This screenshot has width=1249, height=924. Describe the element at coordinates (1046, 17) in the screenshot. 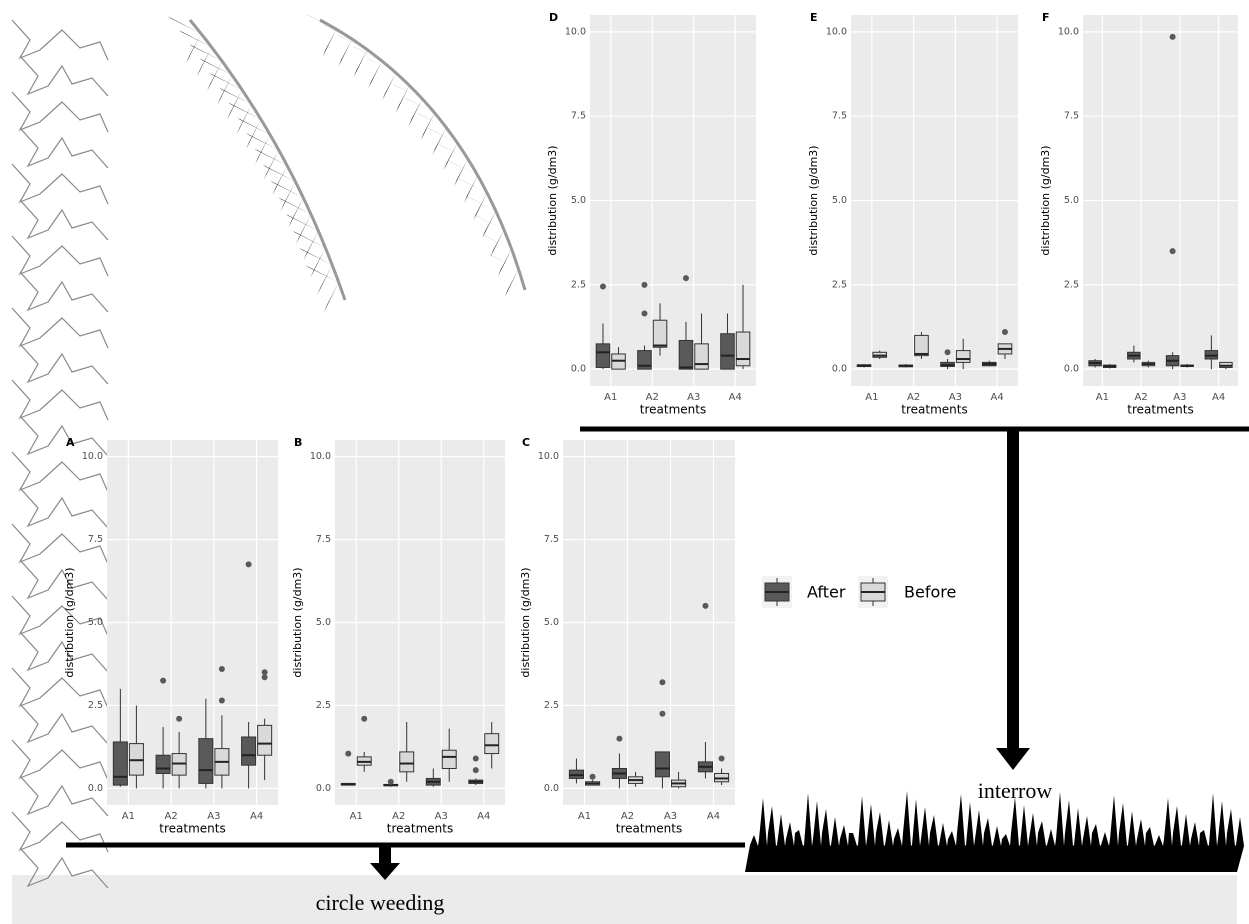

I see `panel-label: F` at that location.